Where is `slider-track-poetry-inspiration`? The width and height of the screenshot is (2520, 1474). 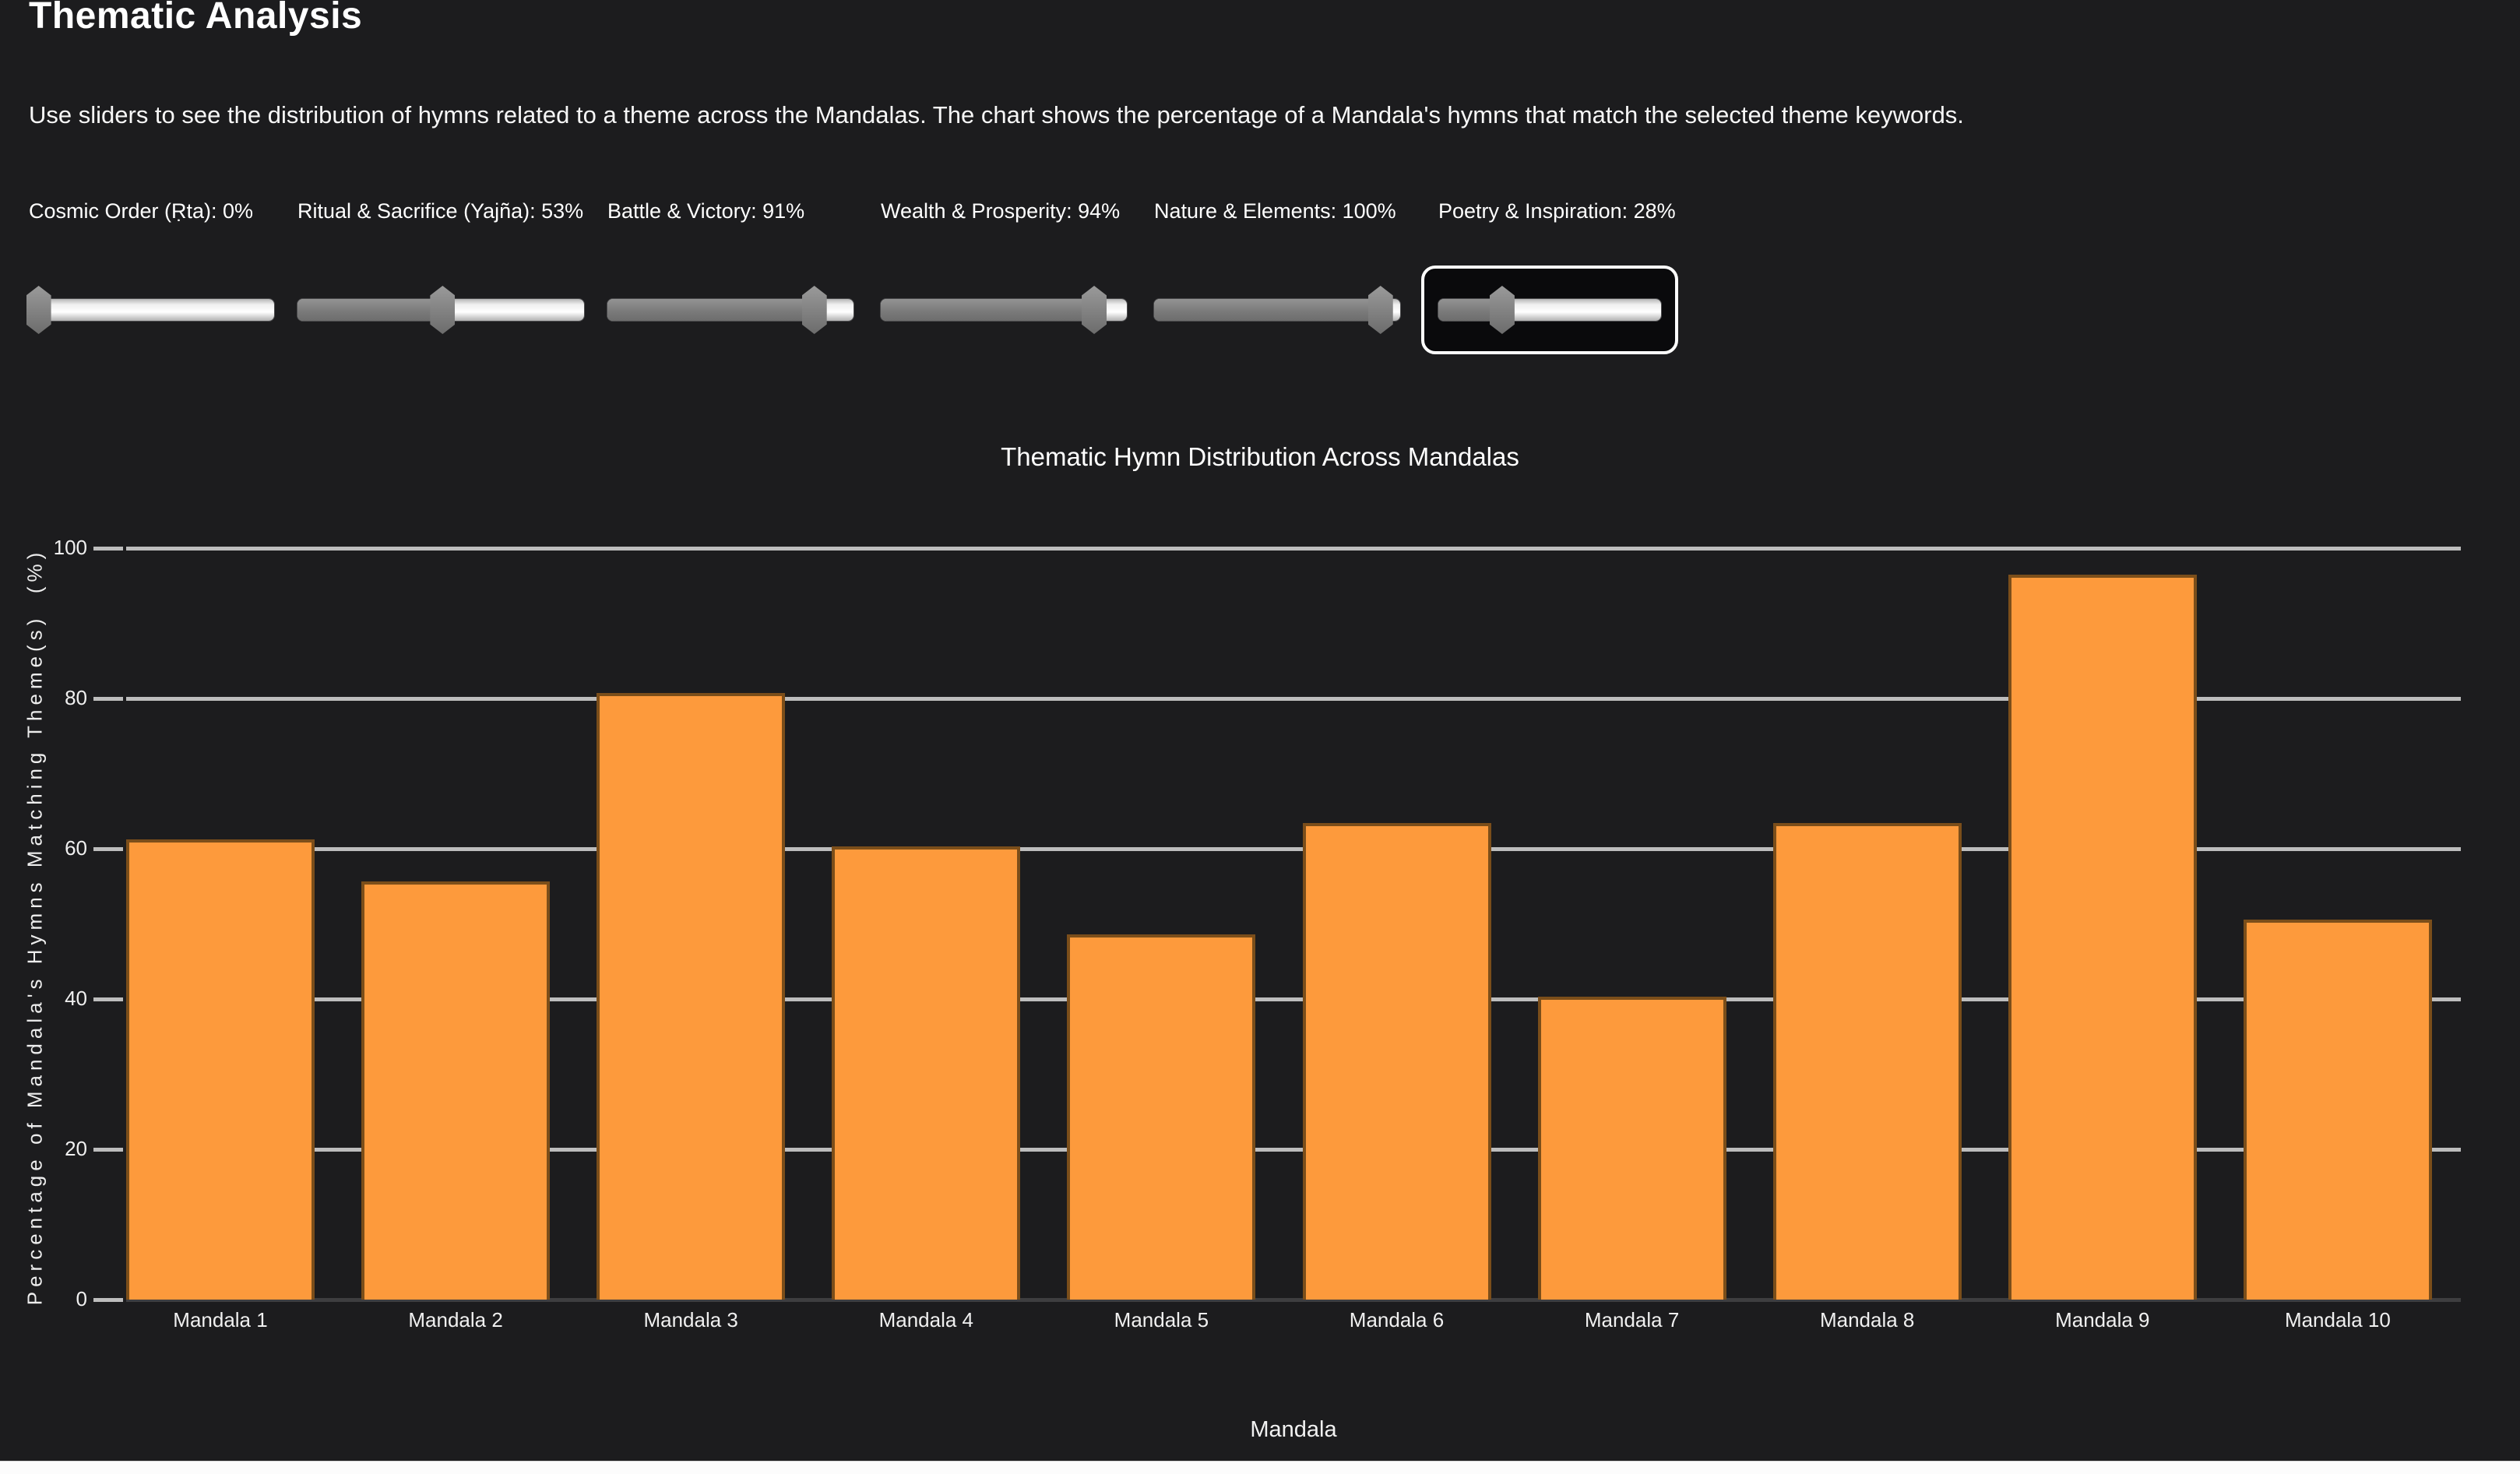
slider-track-poetry-inspiration is located at coordinates (1549, 310).